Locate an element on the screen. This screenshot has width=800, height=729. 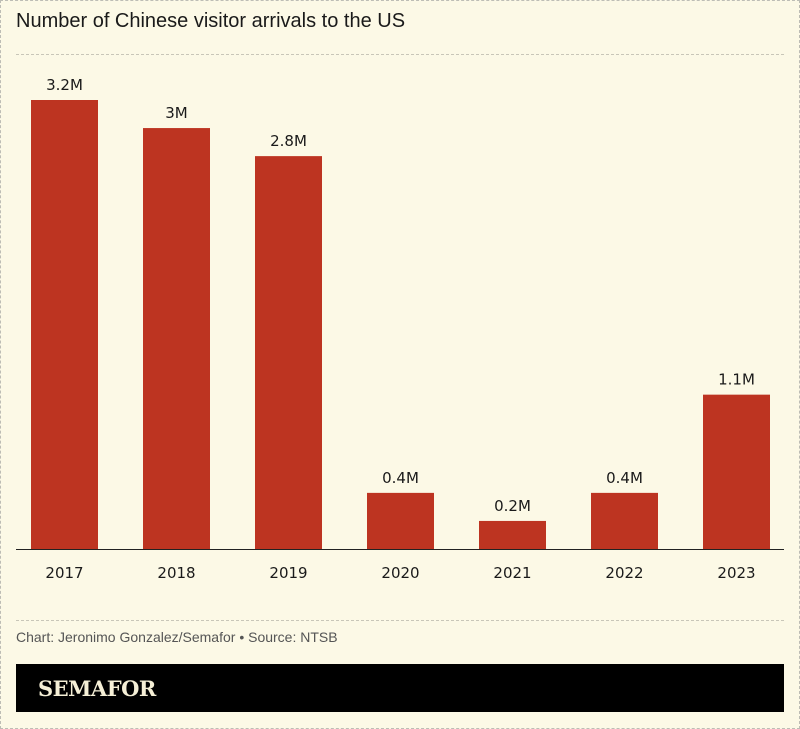
x-tick-label: 2018 is located at coordinates (176, 573).